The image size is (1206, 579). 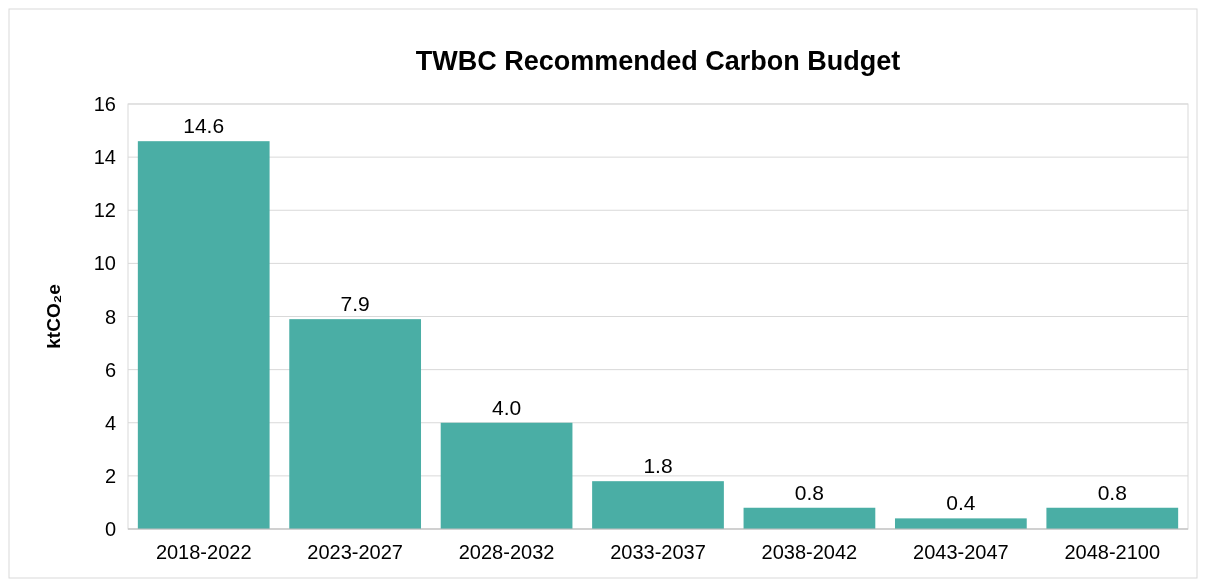 I want to click on y-tick-label: 14, so click(x=104, y=157).